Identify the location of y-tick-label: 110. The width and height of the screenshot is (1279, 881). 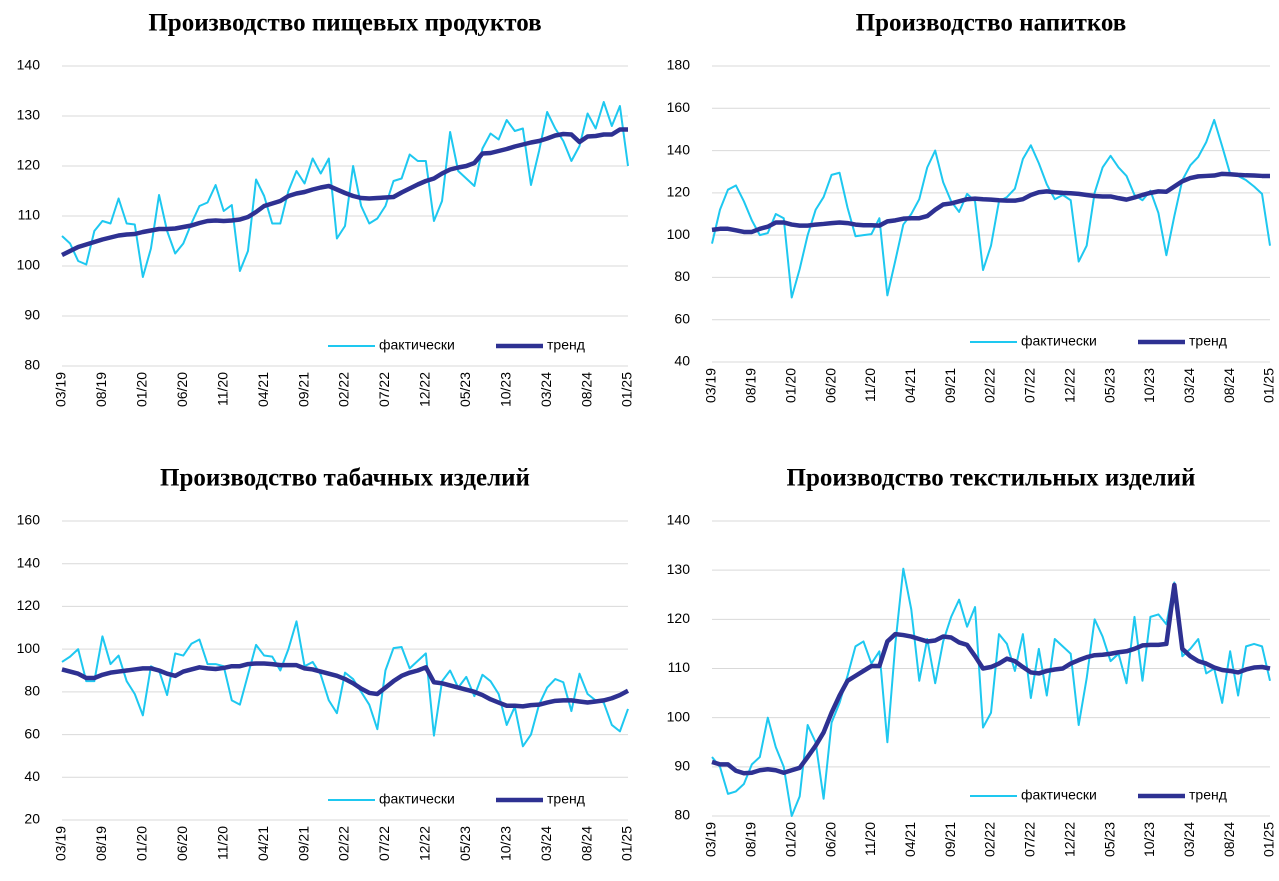
(679, 667).